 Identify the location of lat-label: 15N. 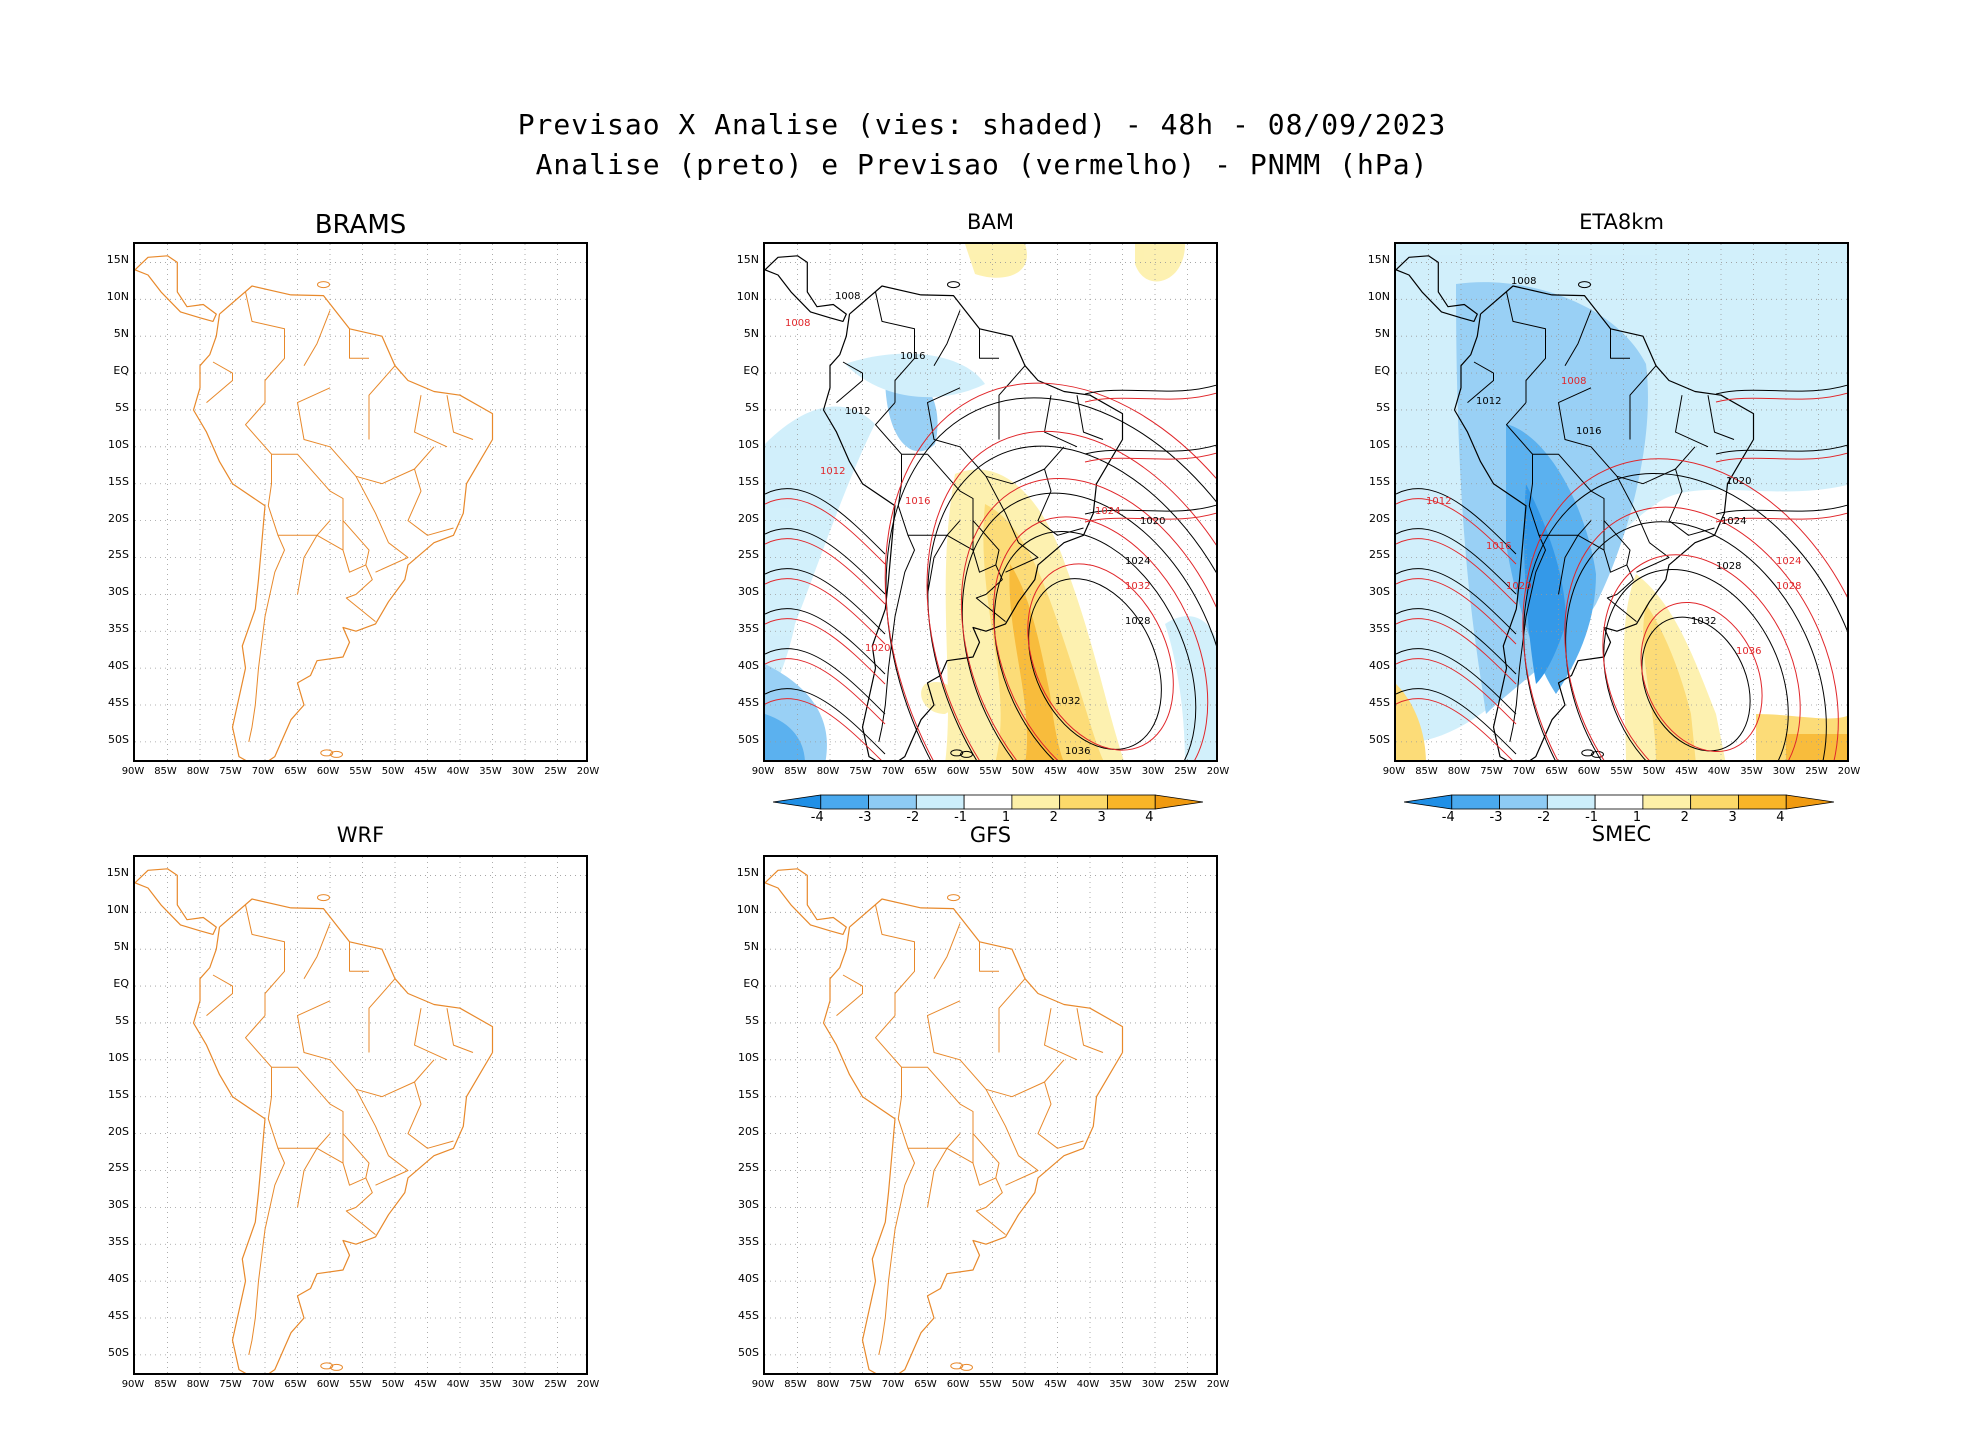
(747, 873).